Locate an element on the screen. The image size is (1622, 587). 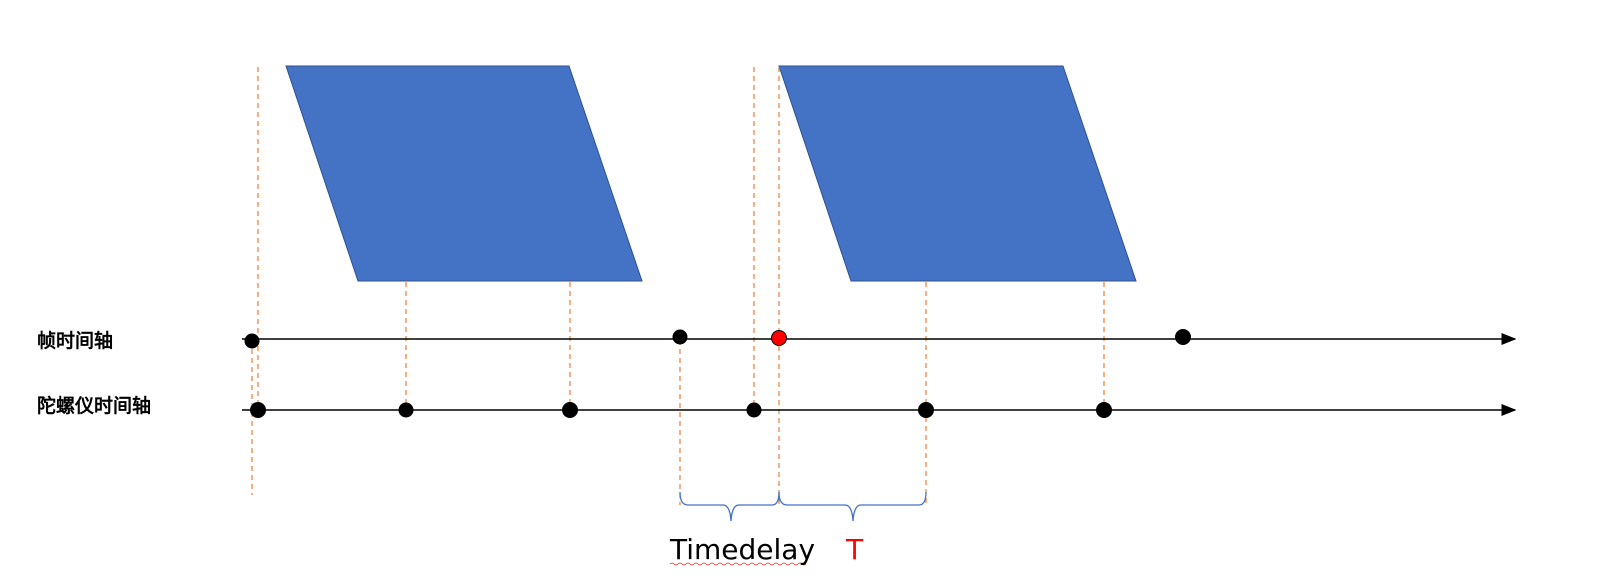
timedelay-label: Timedelay is located at coordinates (743, 549).